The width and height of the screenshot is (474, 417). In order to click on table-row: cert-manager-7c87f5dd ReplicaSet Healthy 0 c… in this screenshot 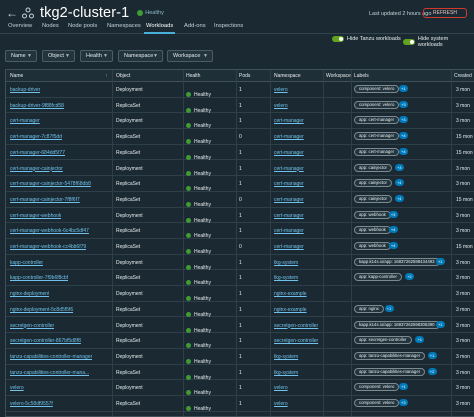, I will do `click(240, 137)`.